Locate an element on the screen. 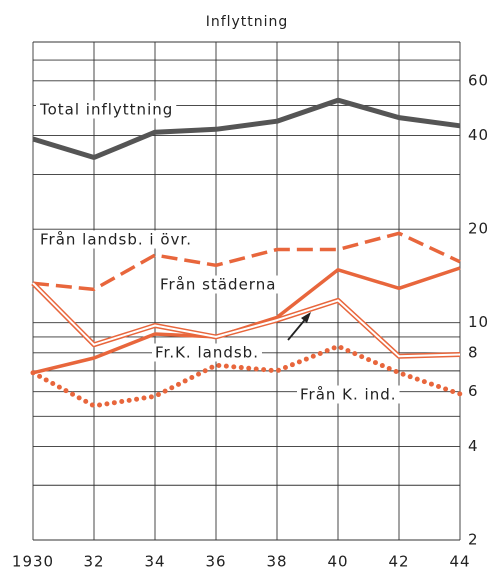 The width and height of the screenshot is (495, 572). series-label: Från städerna is located at coordinates (218, 285).